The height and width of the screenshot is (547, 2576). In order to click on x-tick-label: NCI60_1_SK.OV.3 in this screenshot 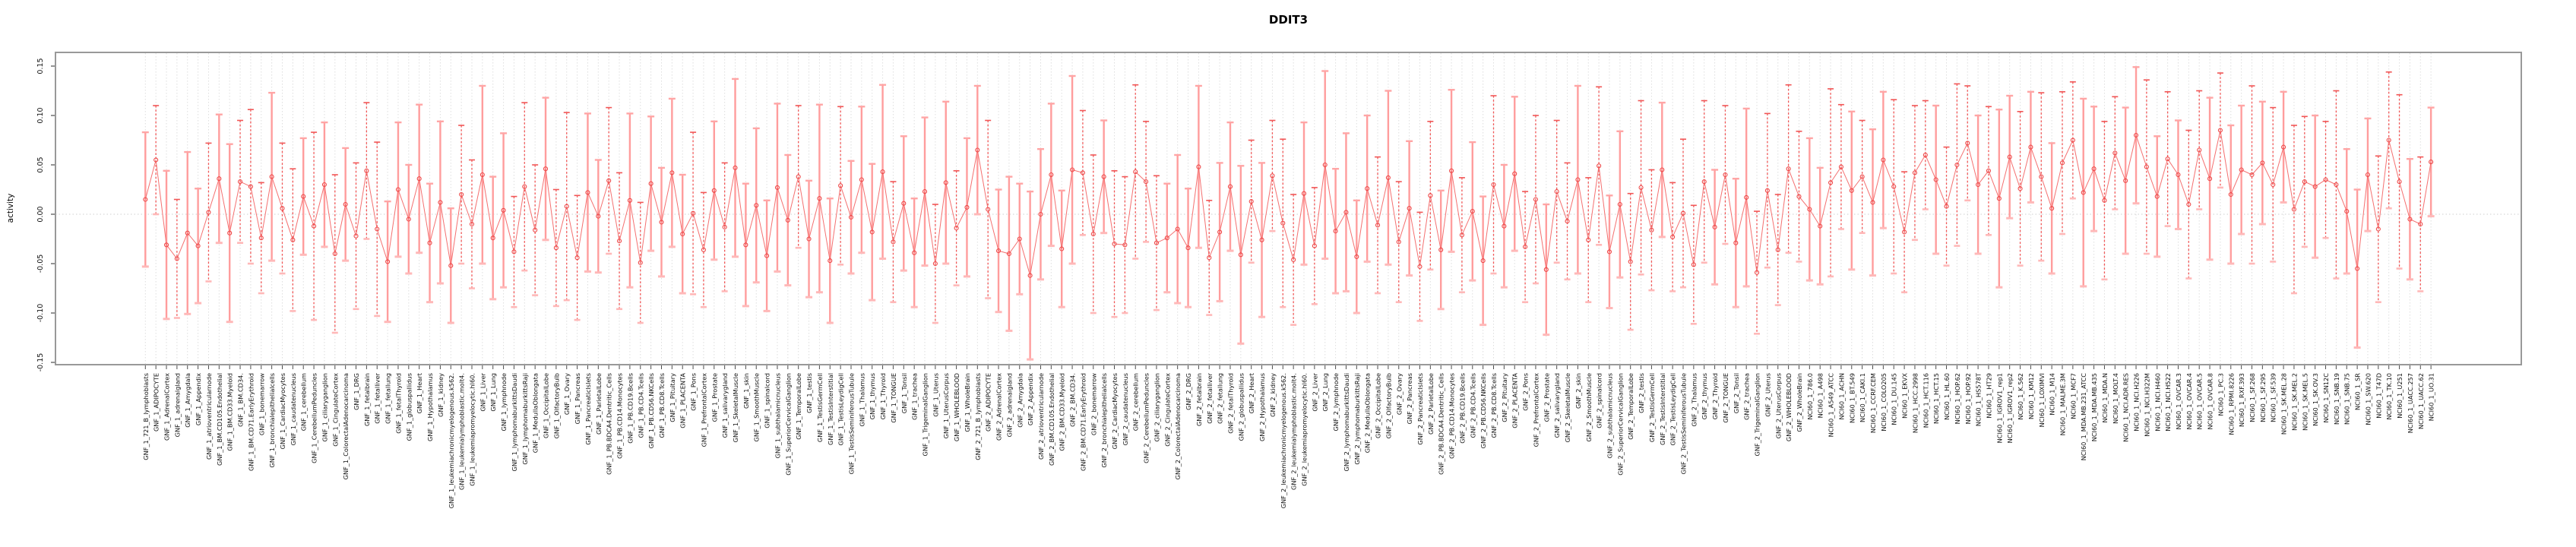, I will do `click(2315, 399)`.